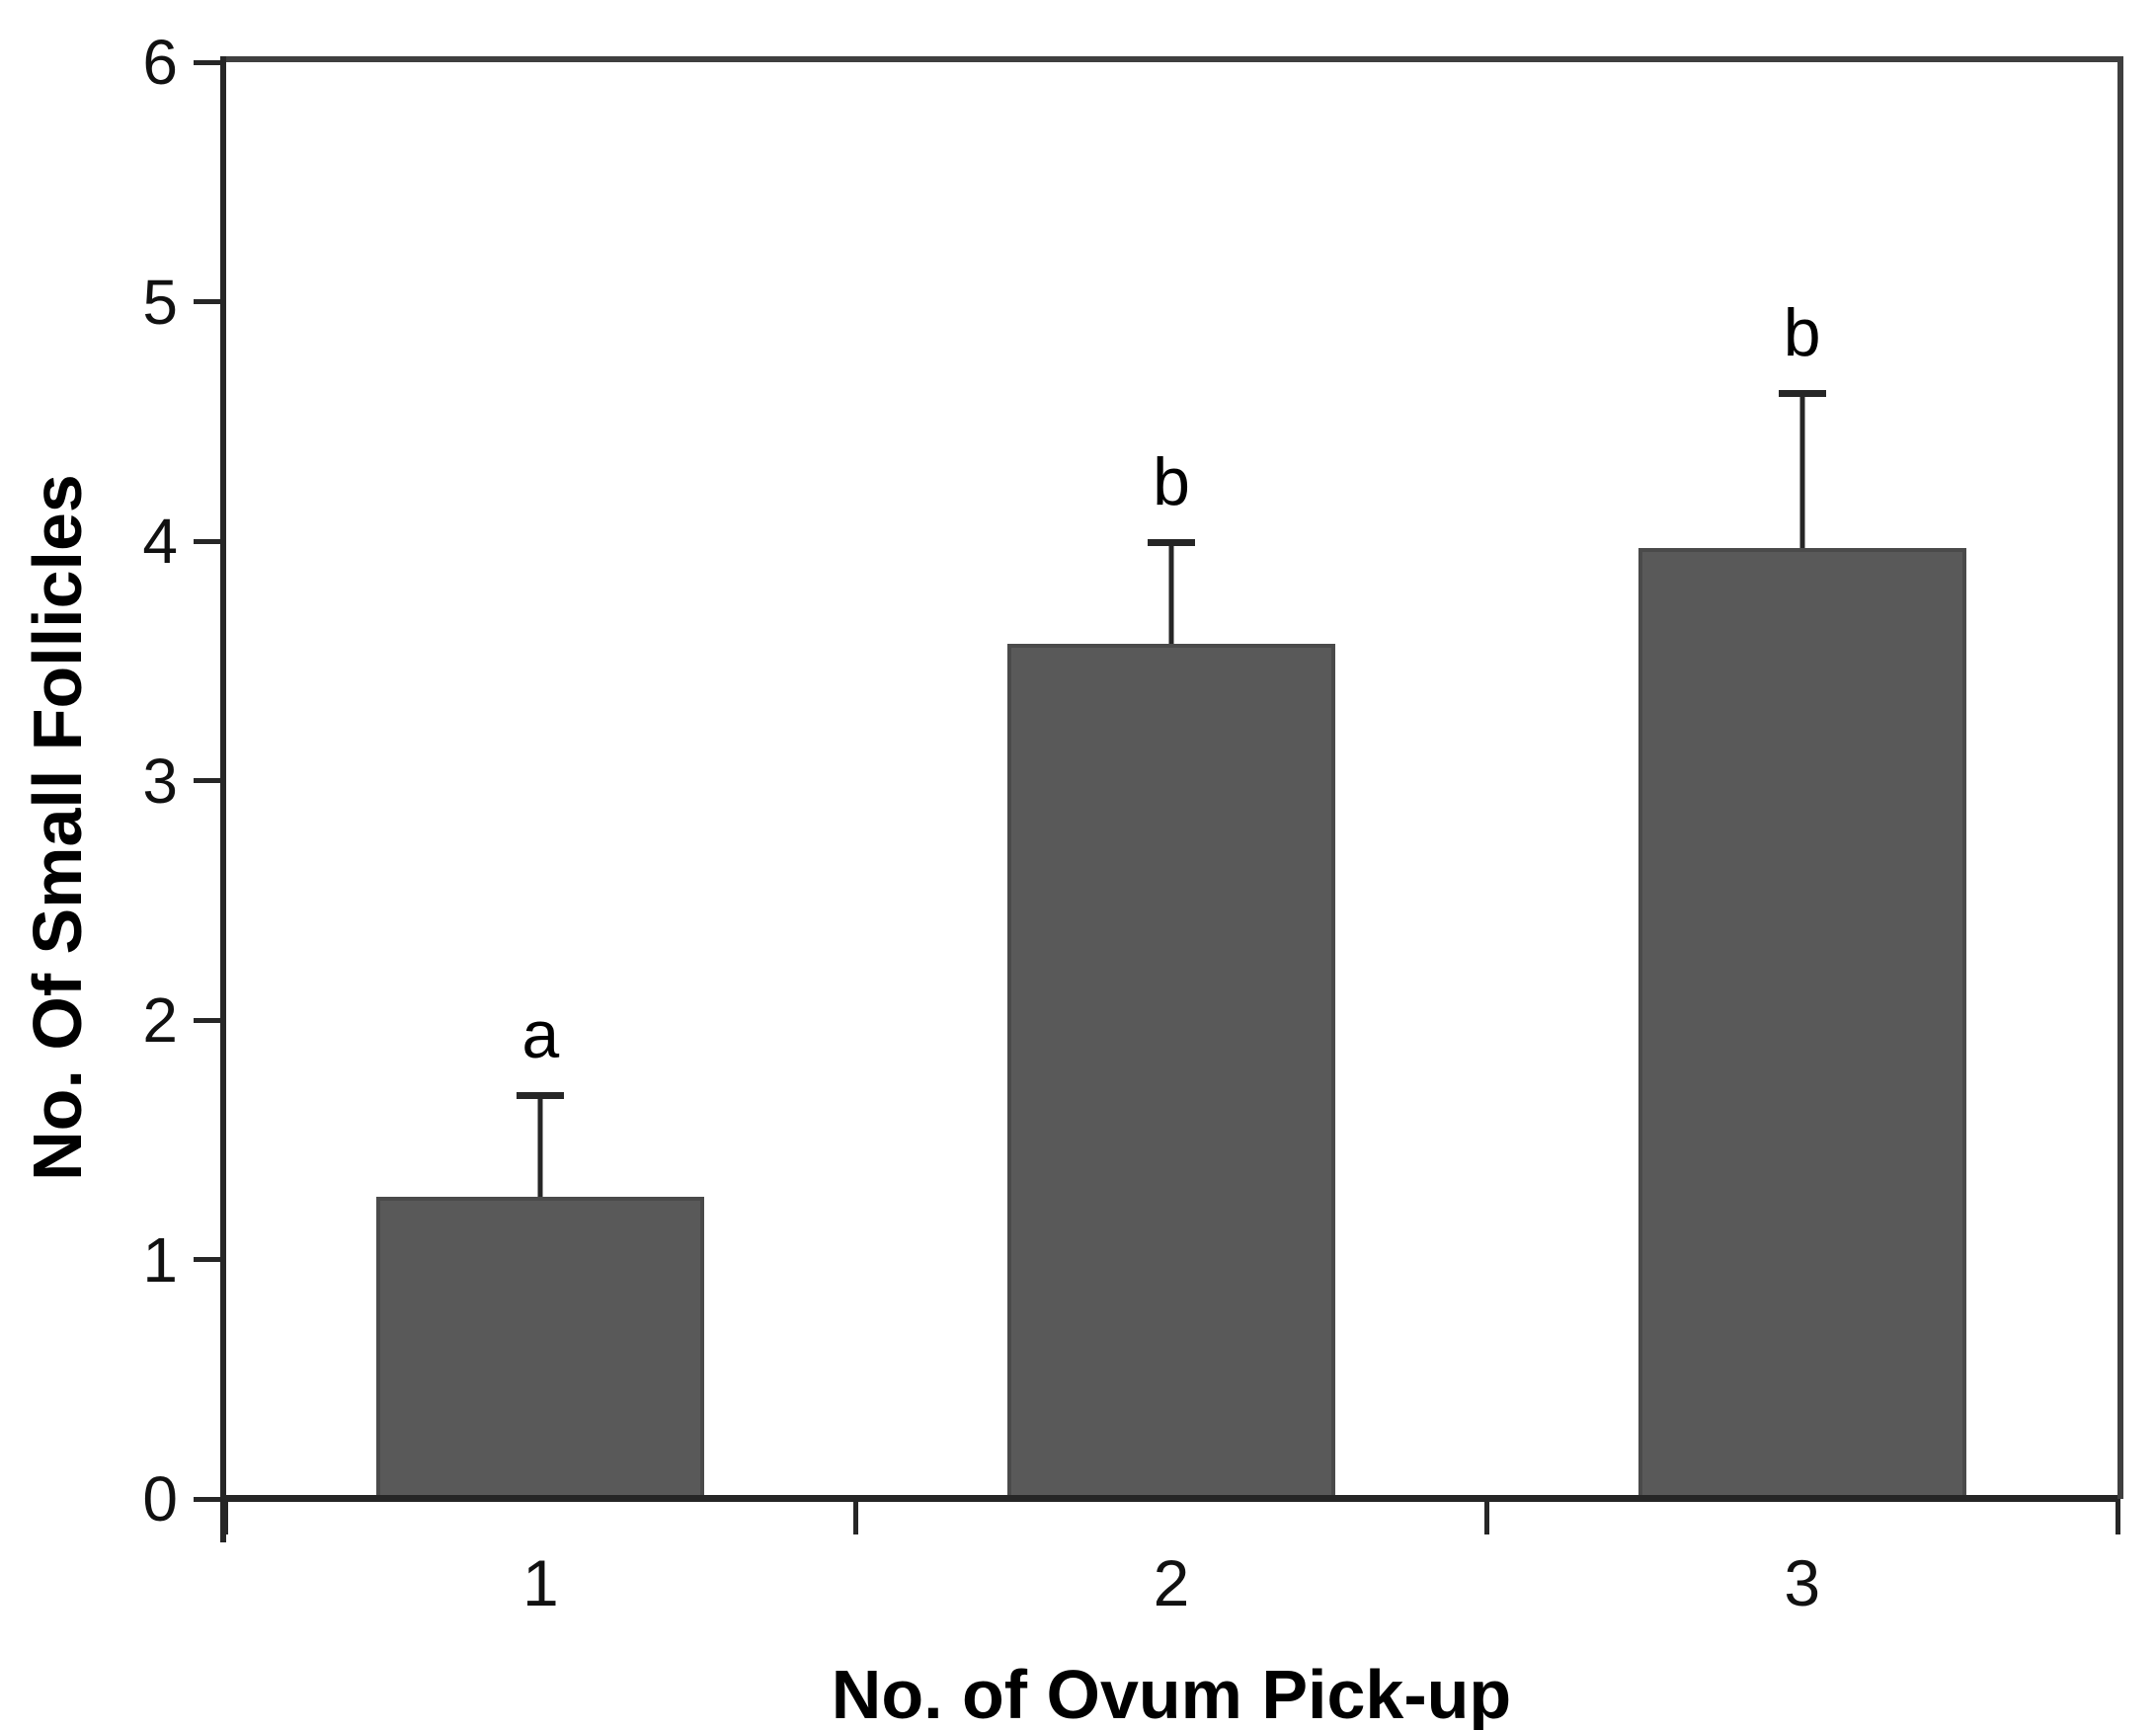 The width and height of the screenshot is (2156, 1730). Describe the element at coordinates (160, 1498) in the screenshot. I see `y-tick-label: 0` at that location.